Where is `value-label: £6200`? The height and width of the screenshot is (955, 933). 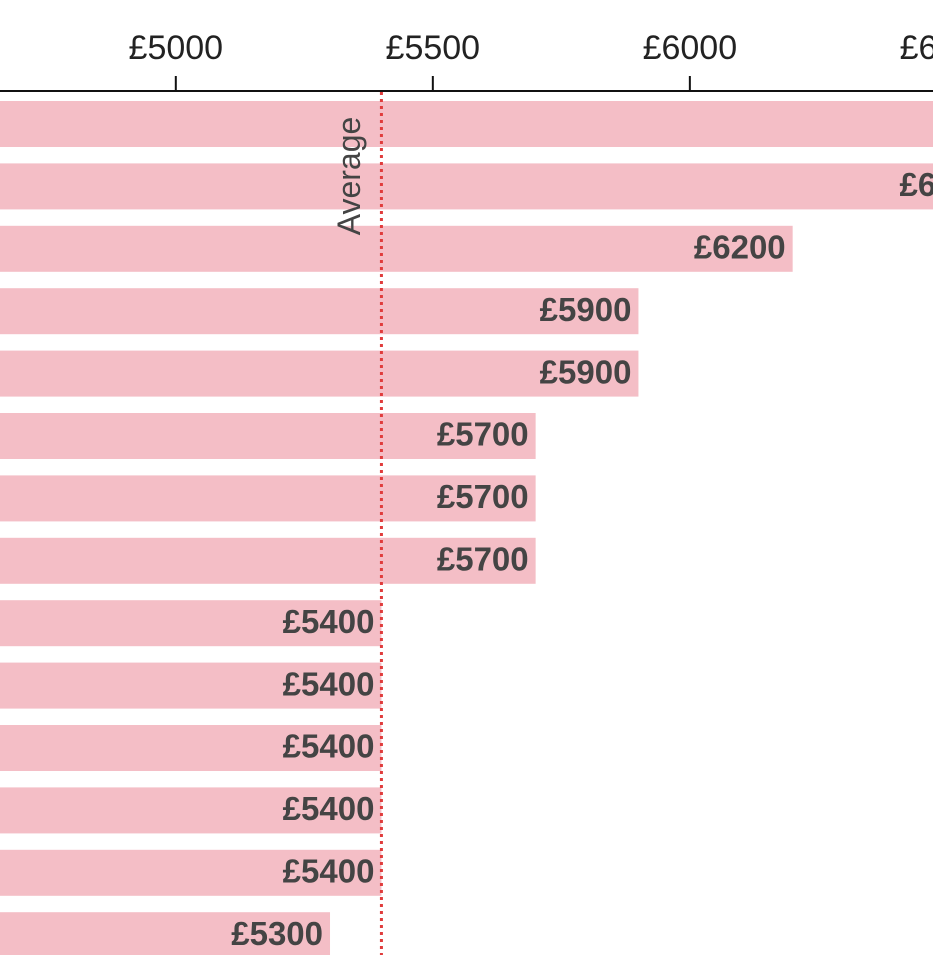
value-label: £6200 is located at coordinates (740, 247).